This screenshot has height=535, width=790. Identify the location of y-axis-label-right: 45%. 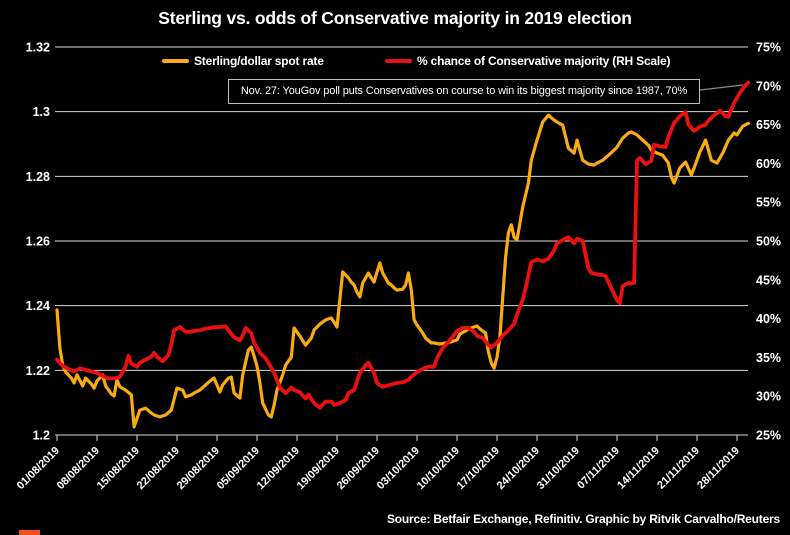
(768, 280).